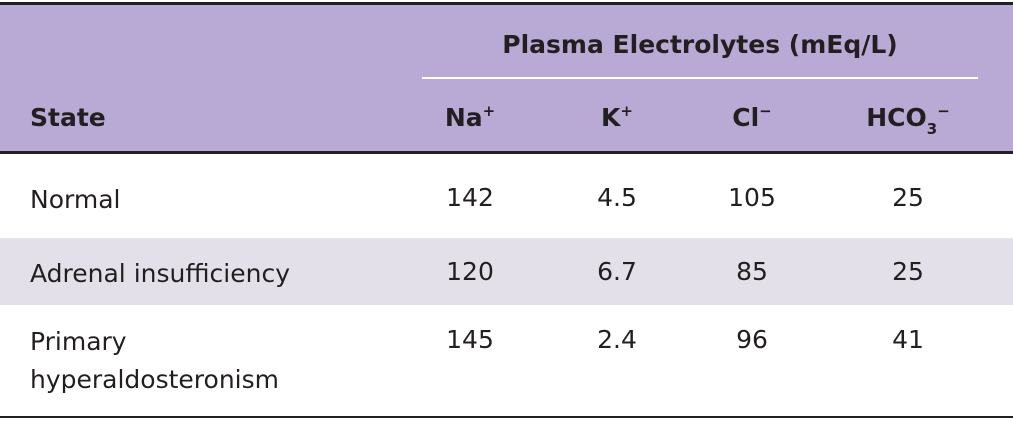 This screenshot has height=421, width=1013. I want to click on header-base: HCO, so click(896, 117).